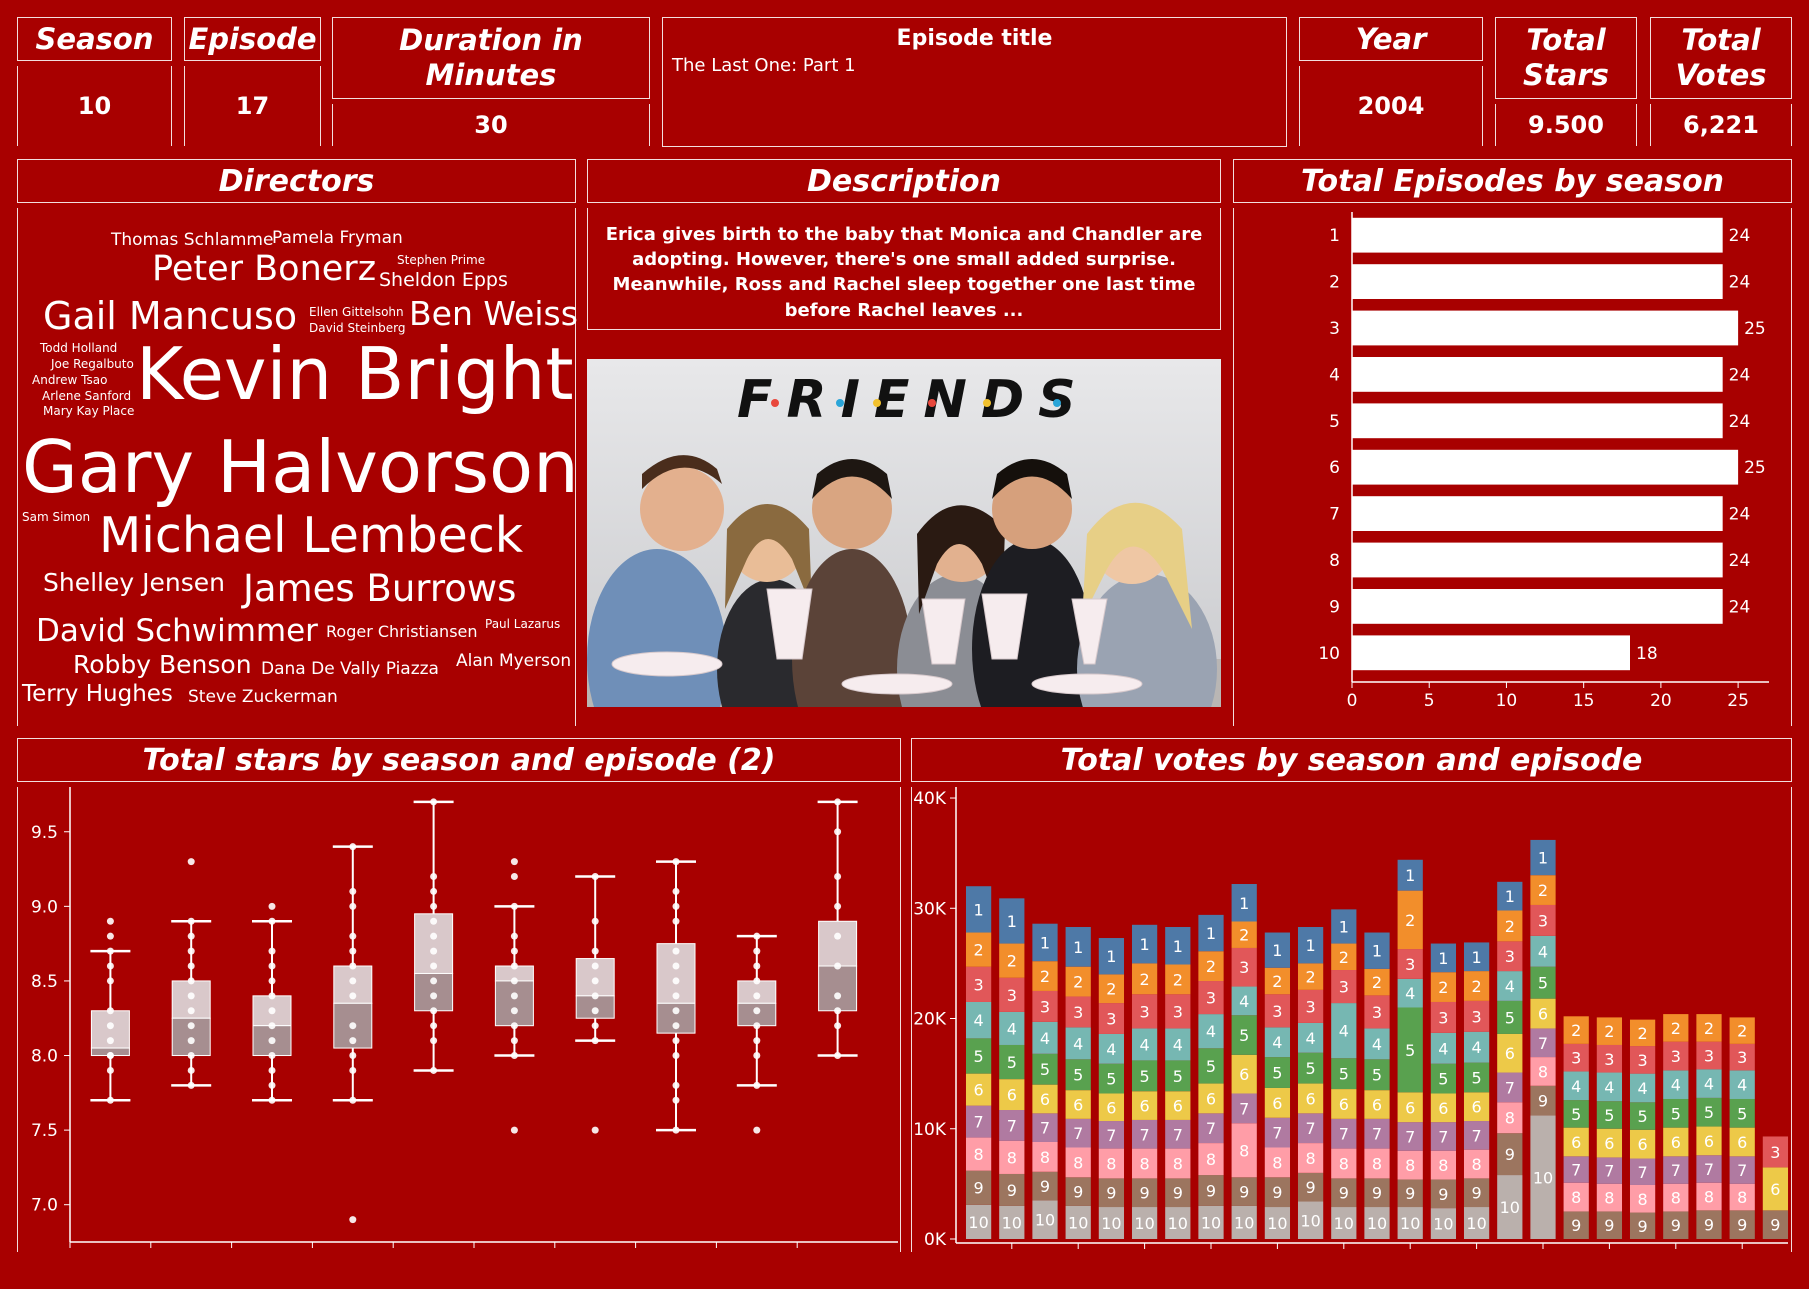 The height and width of the screenshot is (1289, 1809). I want to click on year-label: Year, so click(1391, 39).